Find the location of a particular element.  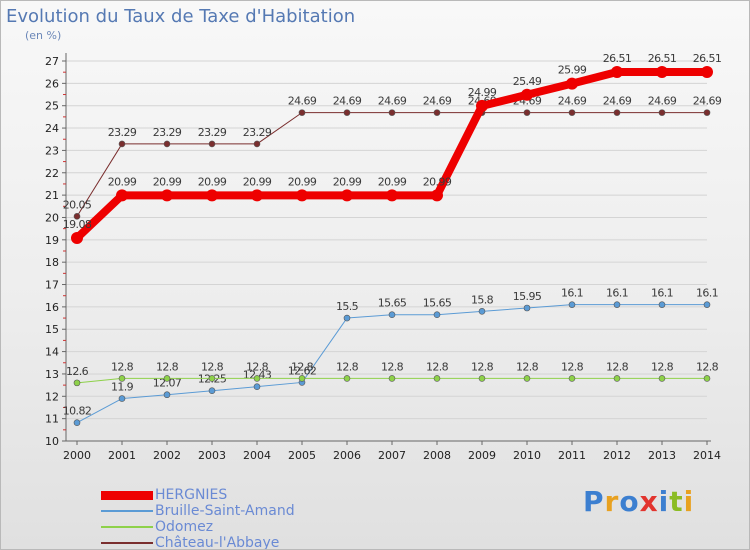

chart-subtitle: (en %) is located at coordinates (43, 35).